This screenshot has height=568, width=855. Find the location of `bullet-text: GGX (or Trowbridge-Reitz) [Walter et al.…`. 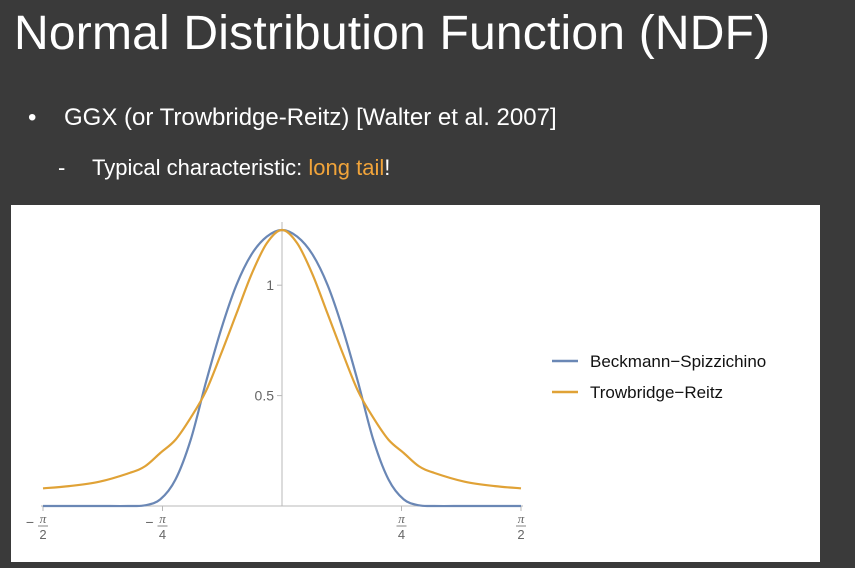

bullet-text: GGX (or Trowbridge-Reitz) [Walter et al.… is located at coordinates (310, 117).